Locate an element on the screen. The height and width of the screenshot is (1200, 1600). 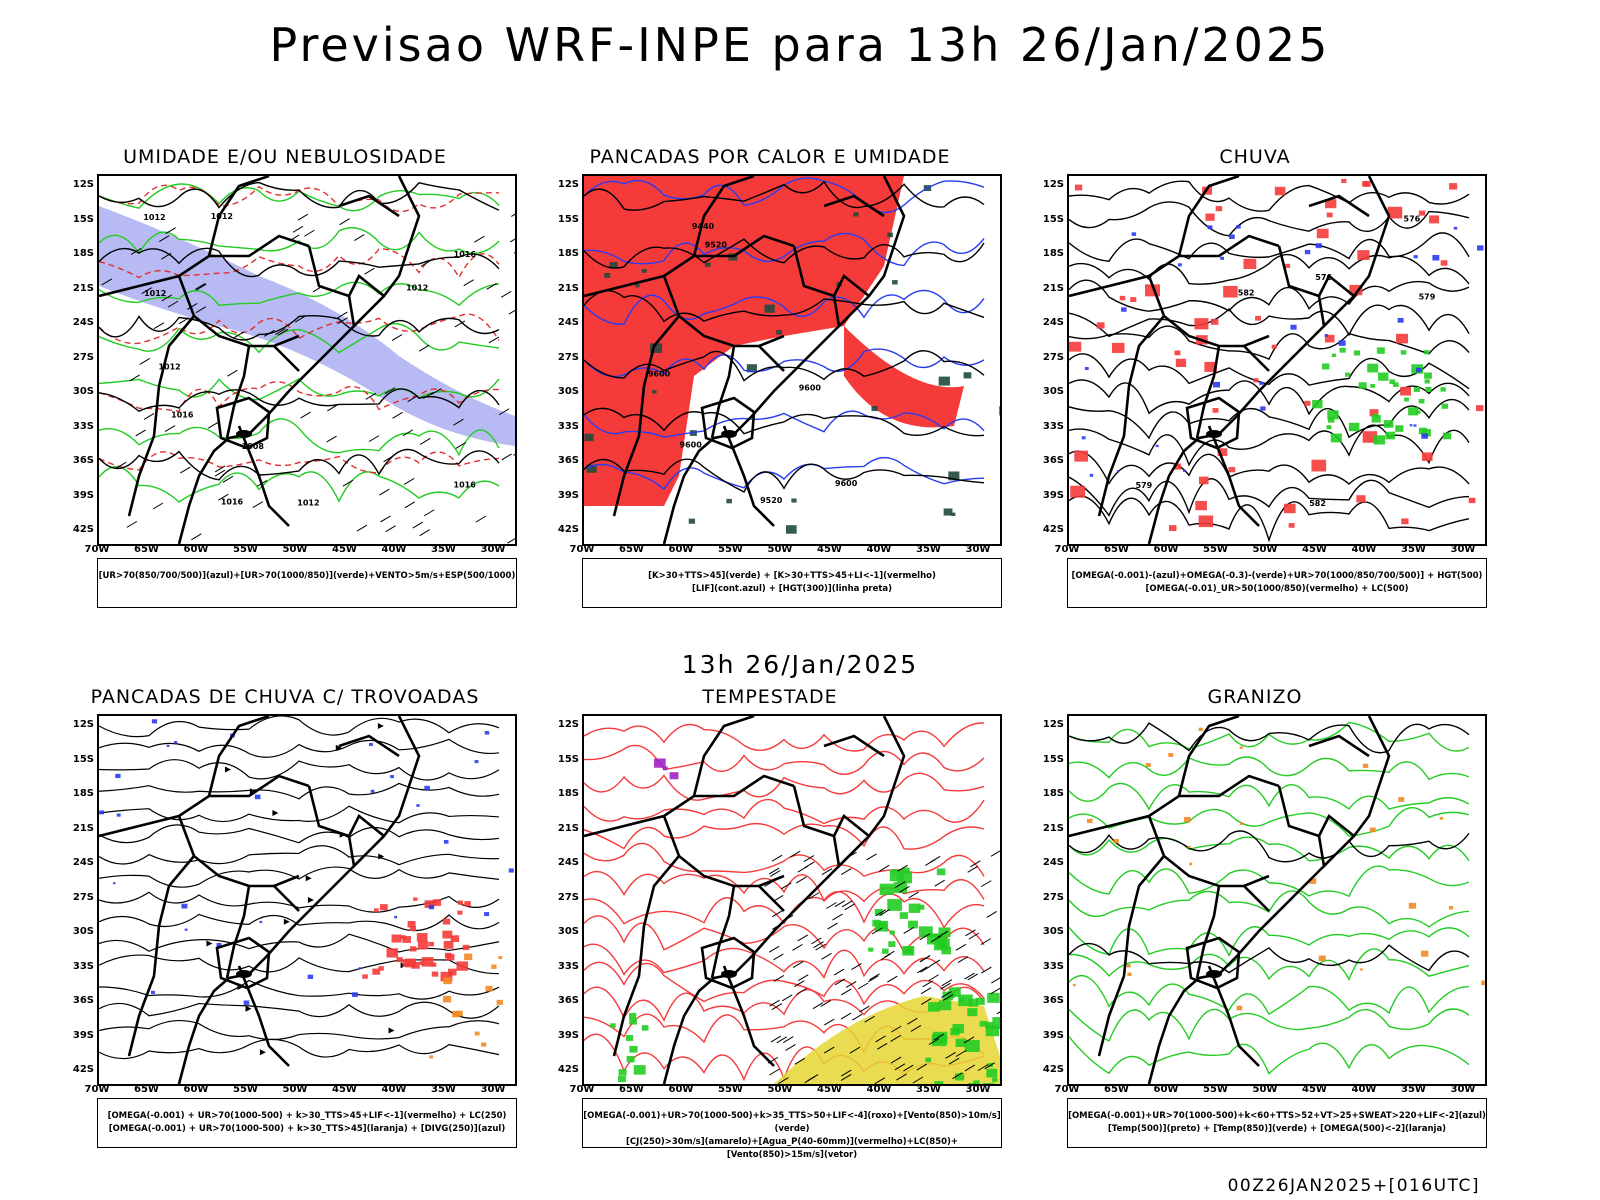
map-tempestade is located at coordinates (792, 900).